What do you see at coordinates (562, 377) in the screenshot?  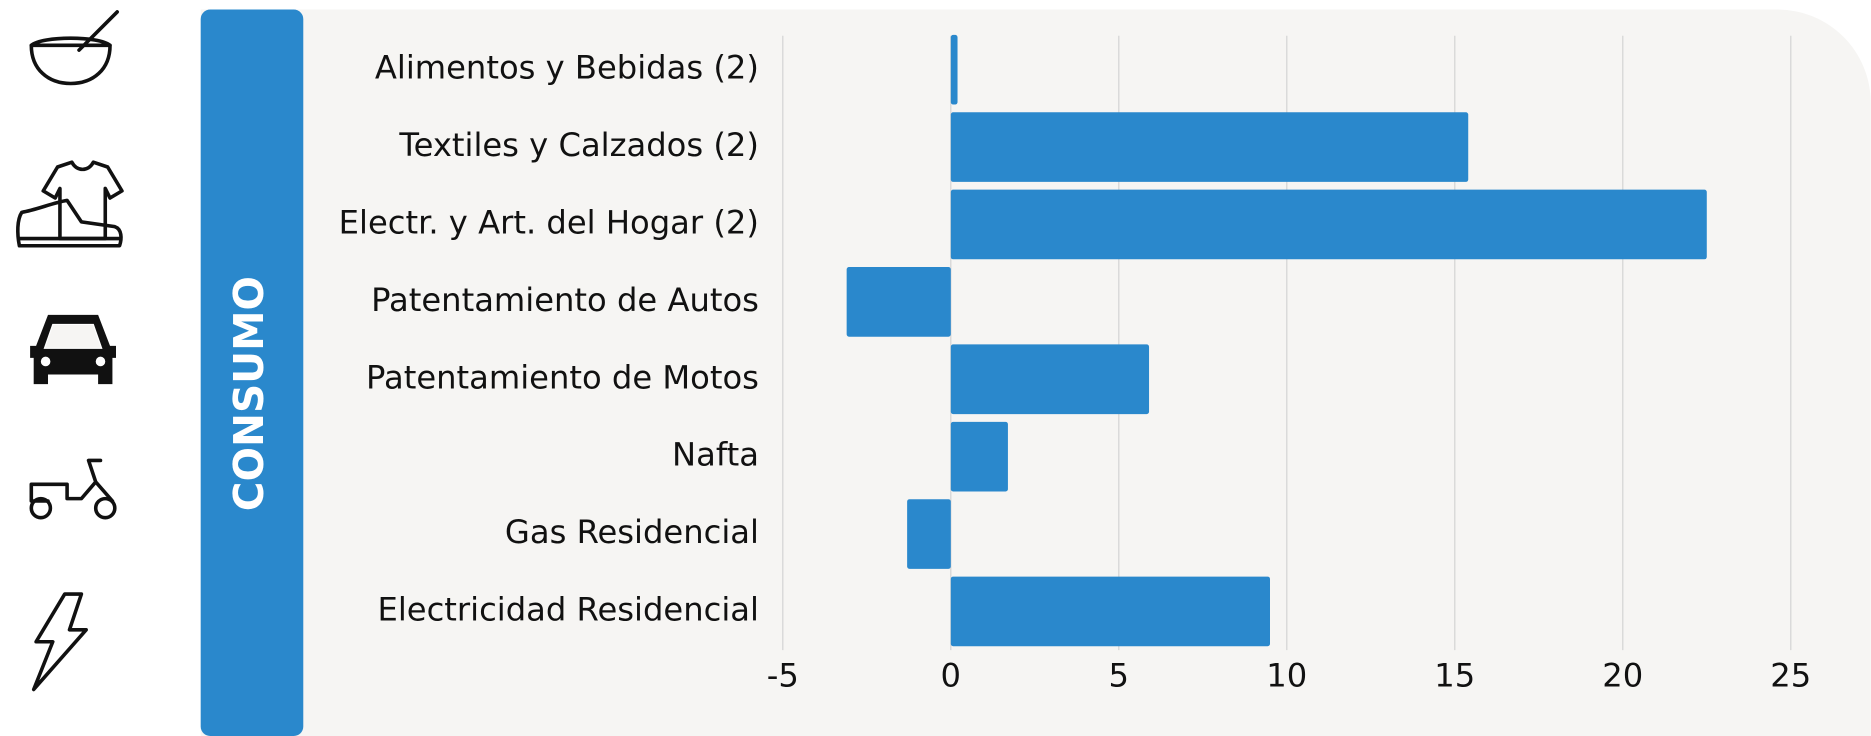 I see `category-label: Patentamiento de Motos` at bounding box center [562, 377].